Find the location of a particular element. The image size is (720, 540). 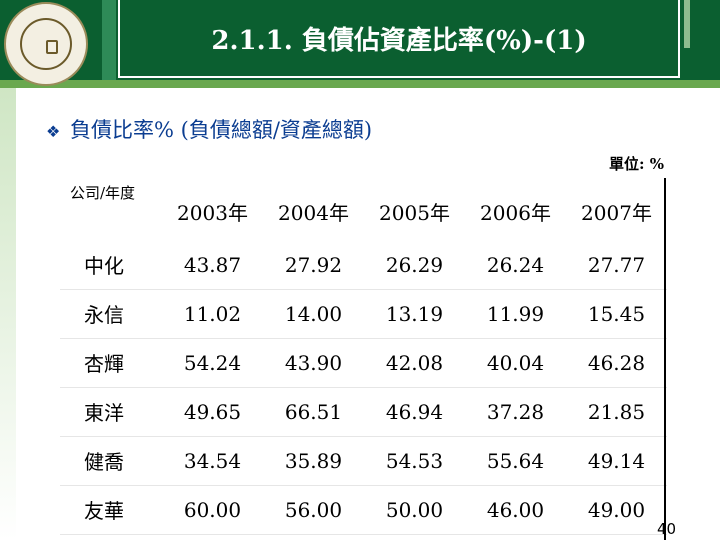

corner-header: 公司/年度 is located at coordinates (111, 208).